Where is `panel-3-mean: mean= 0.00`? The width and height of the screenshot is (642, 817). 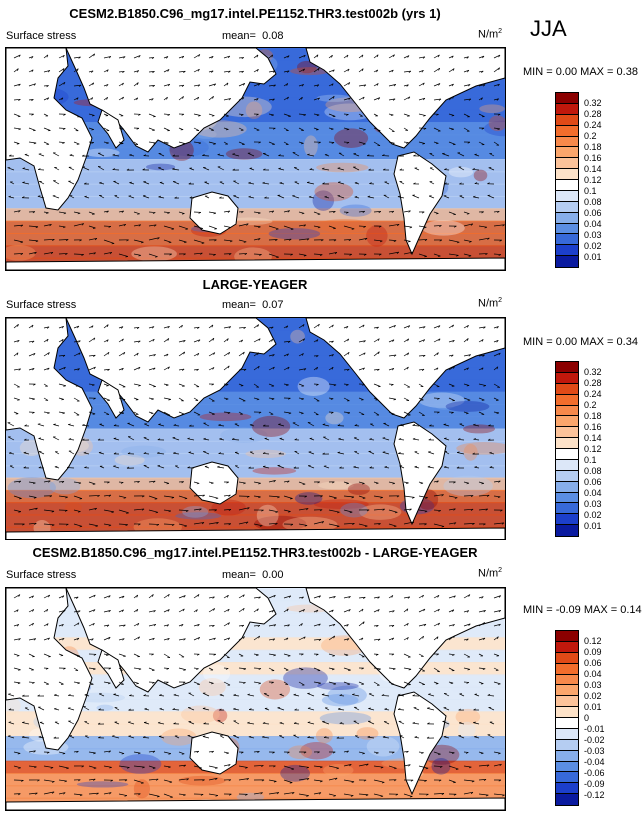
panel-3-mean: mean= 0.00 is located at coordinates (253, 575).